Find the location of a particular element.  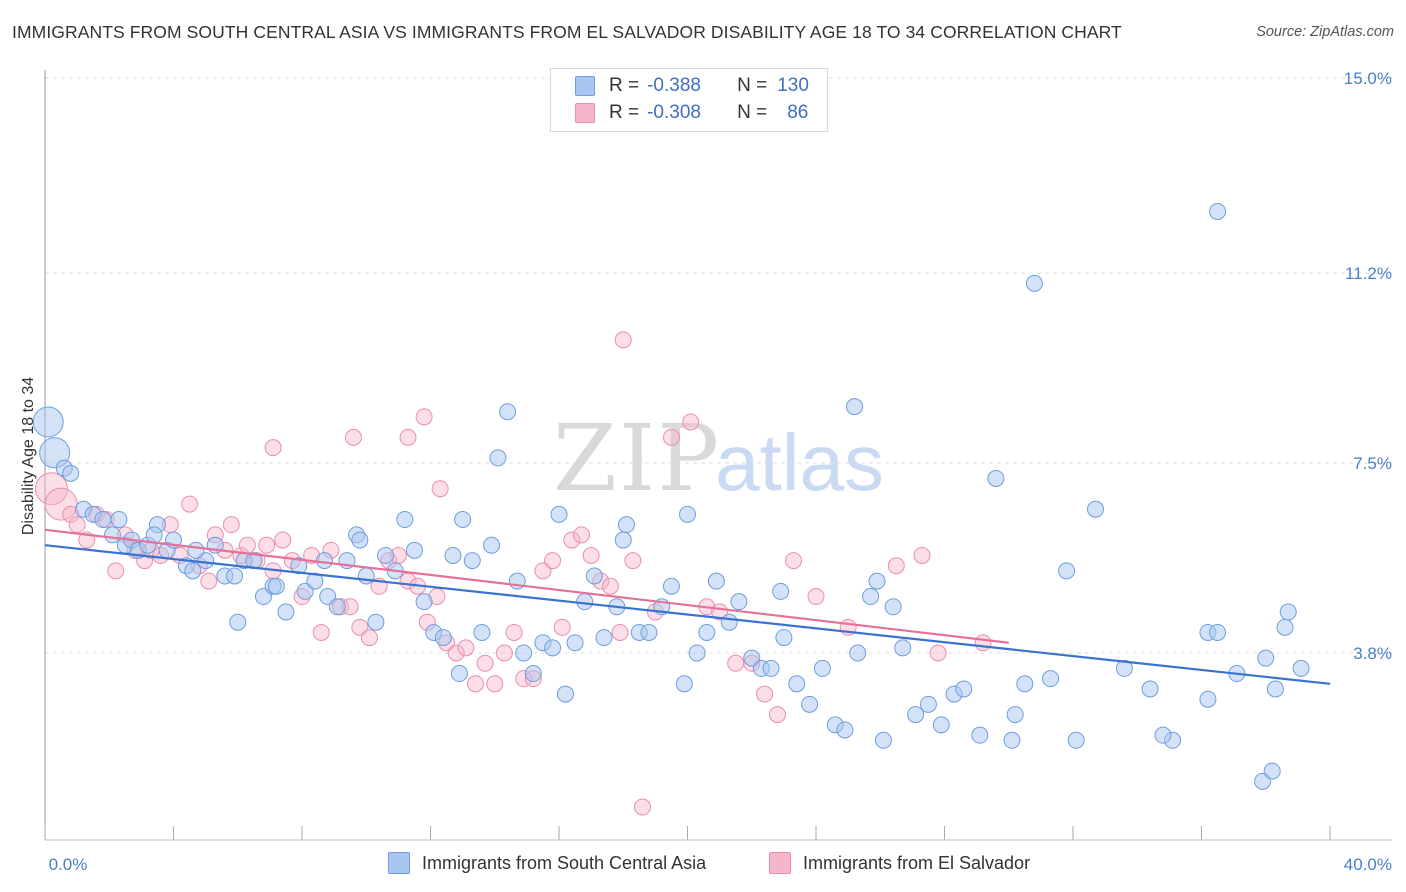

watermark: ZIP atlas is located at coordinates (718, 458).